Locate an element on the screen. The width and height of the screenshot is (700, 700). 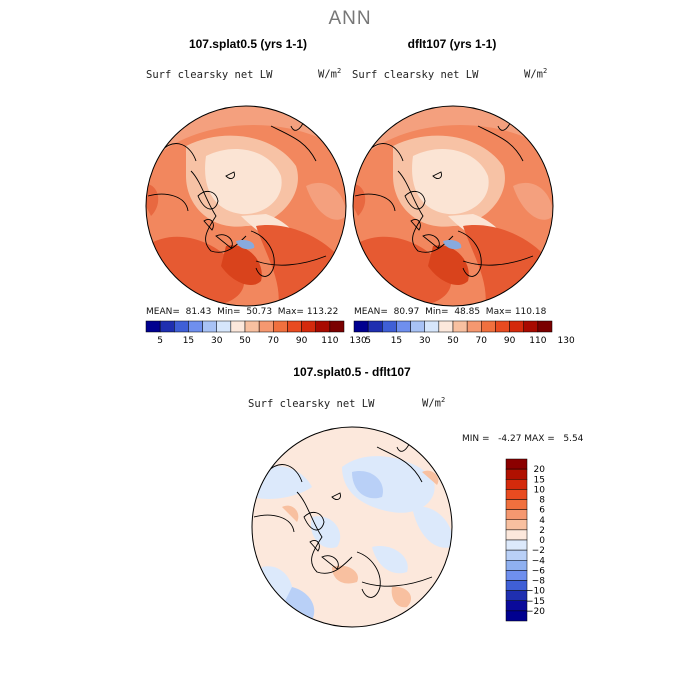
panel-1-map is located at coordinates (246, 206).